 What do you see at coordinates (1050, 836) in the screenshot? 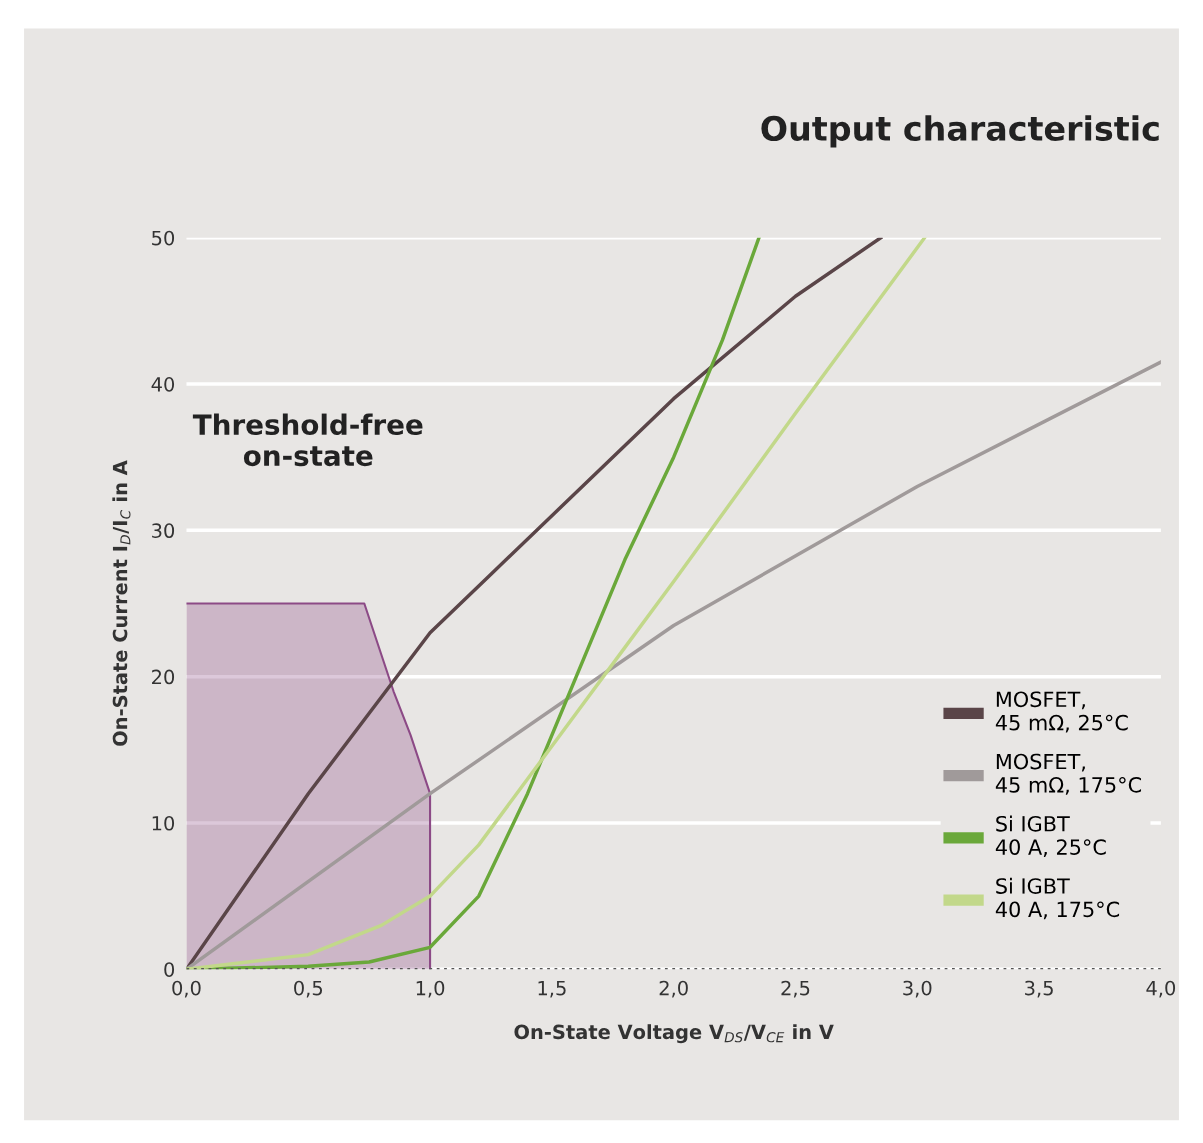
I see `legend-label: Si IGBT 40 A, 25°C` at bounding box center [1050, 836].